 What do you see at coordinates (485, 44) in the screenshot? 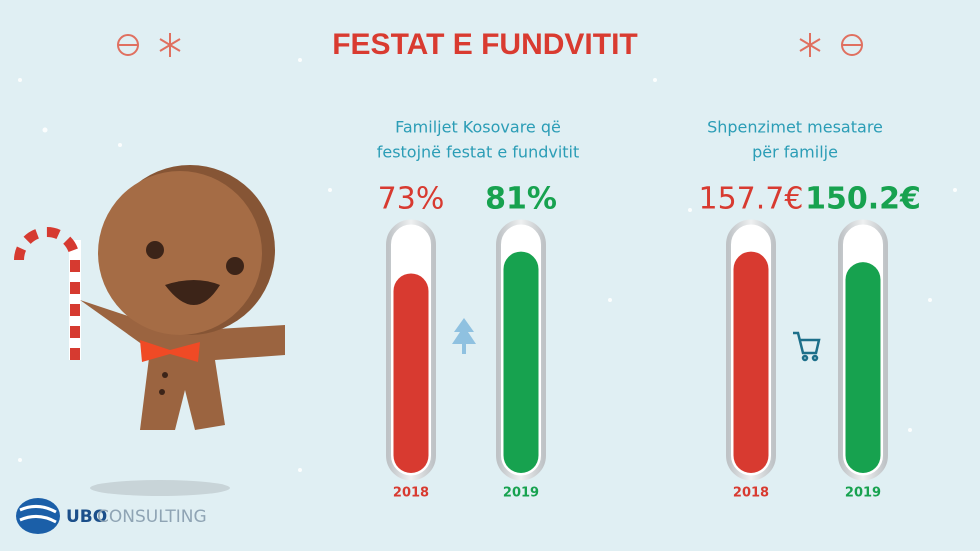
I see `title: FESTAT E FUNDVITIT` at bounding box center [485, 44].